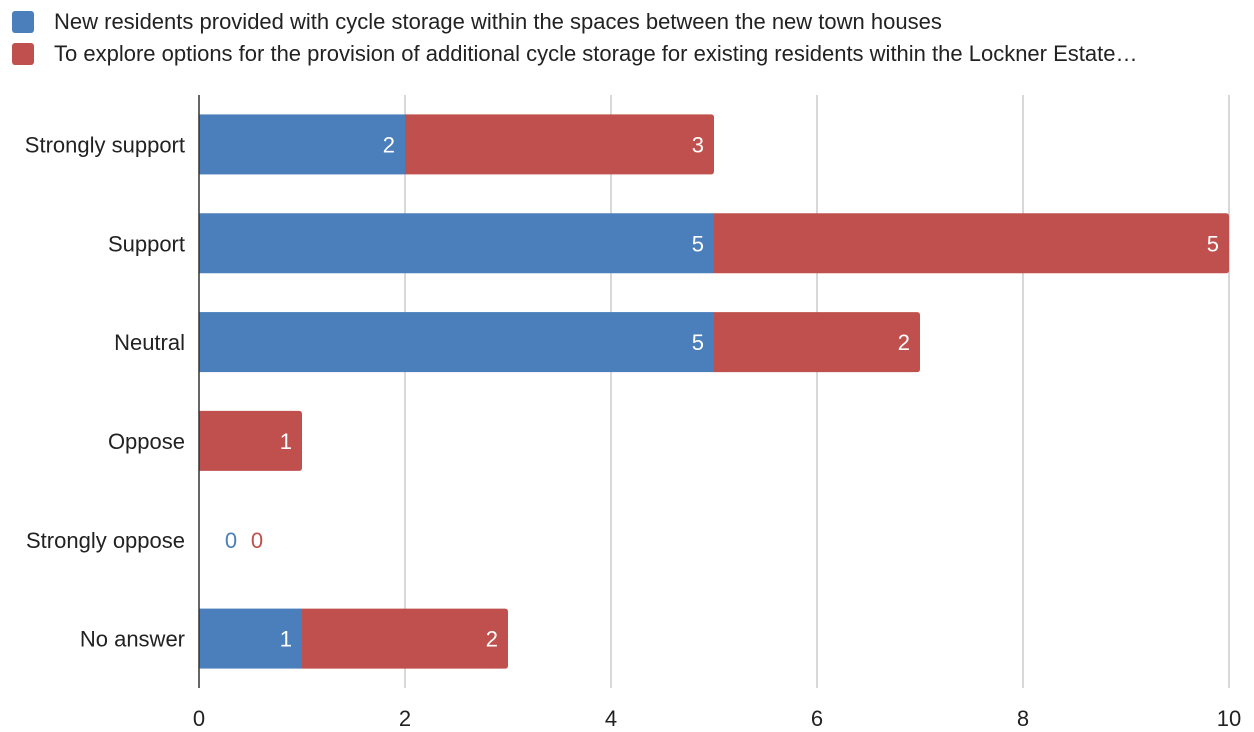 Image resolution: width=1254 pixels, height=732 pixels. Describe the element at coordinates (405, 718) in the screenshot. I see `x-tick-label-2: 2` at that location.